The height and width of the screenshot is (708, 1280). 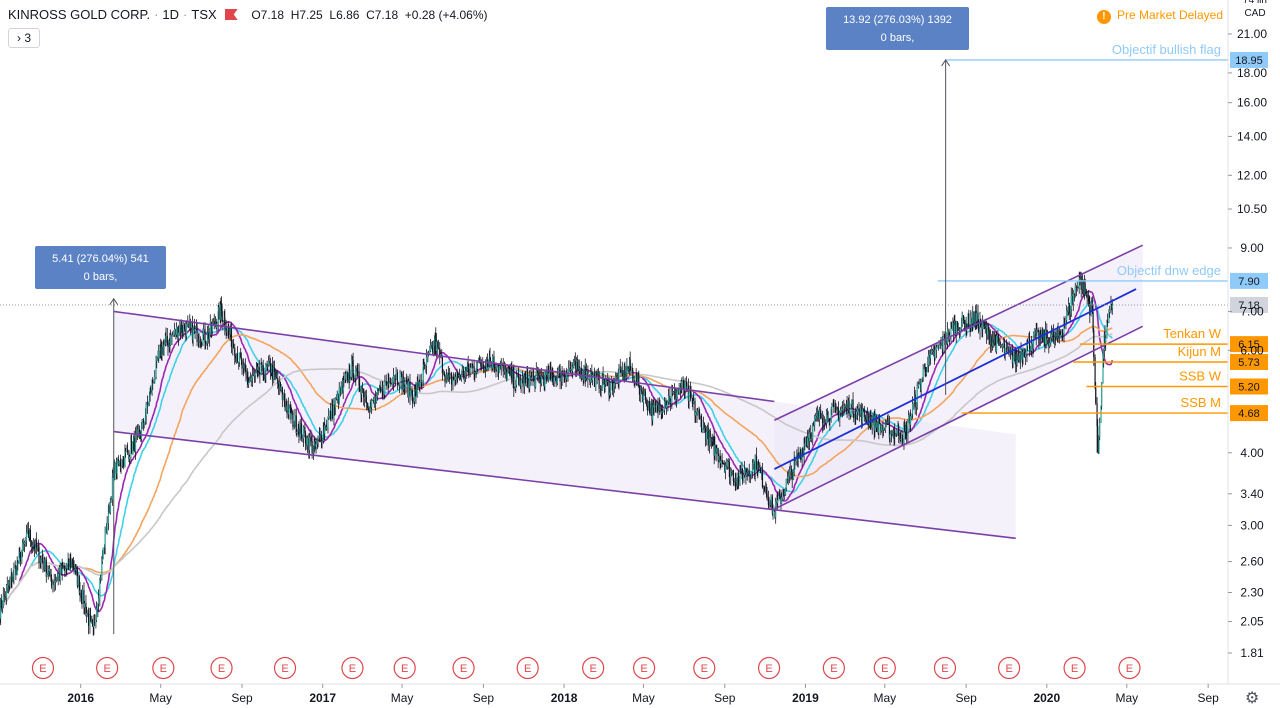 I want to click on level-ssb-w: SSB W5.20, so click(x=1177, y=381).